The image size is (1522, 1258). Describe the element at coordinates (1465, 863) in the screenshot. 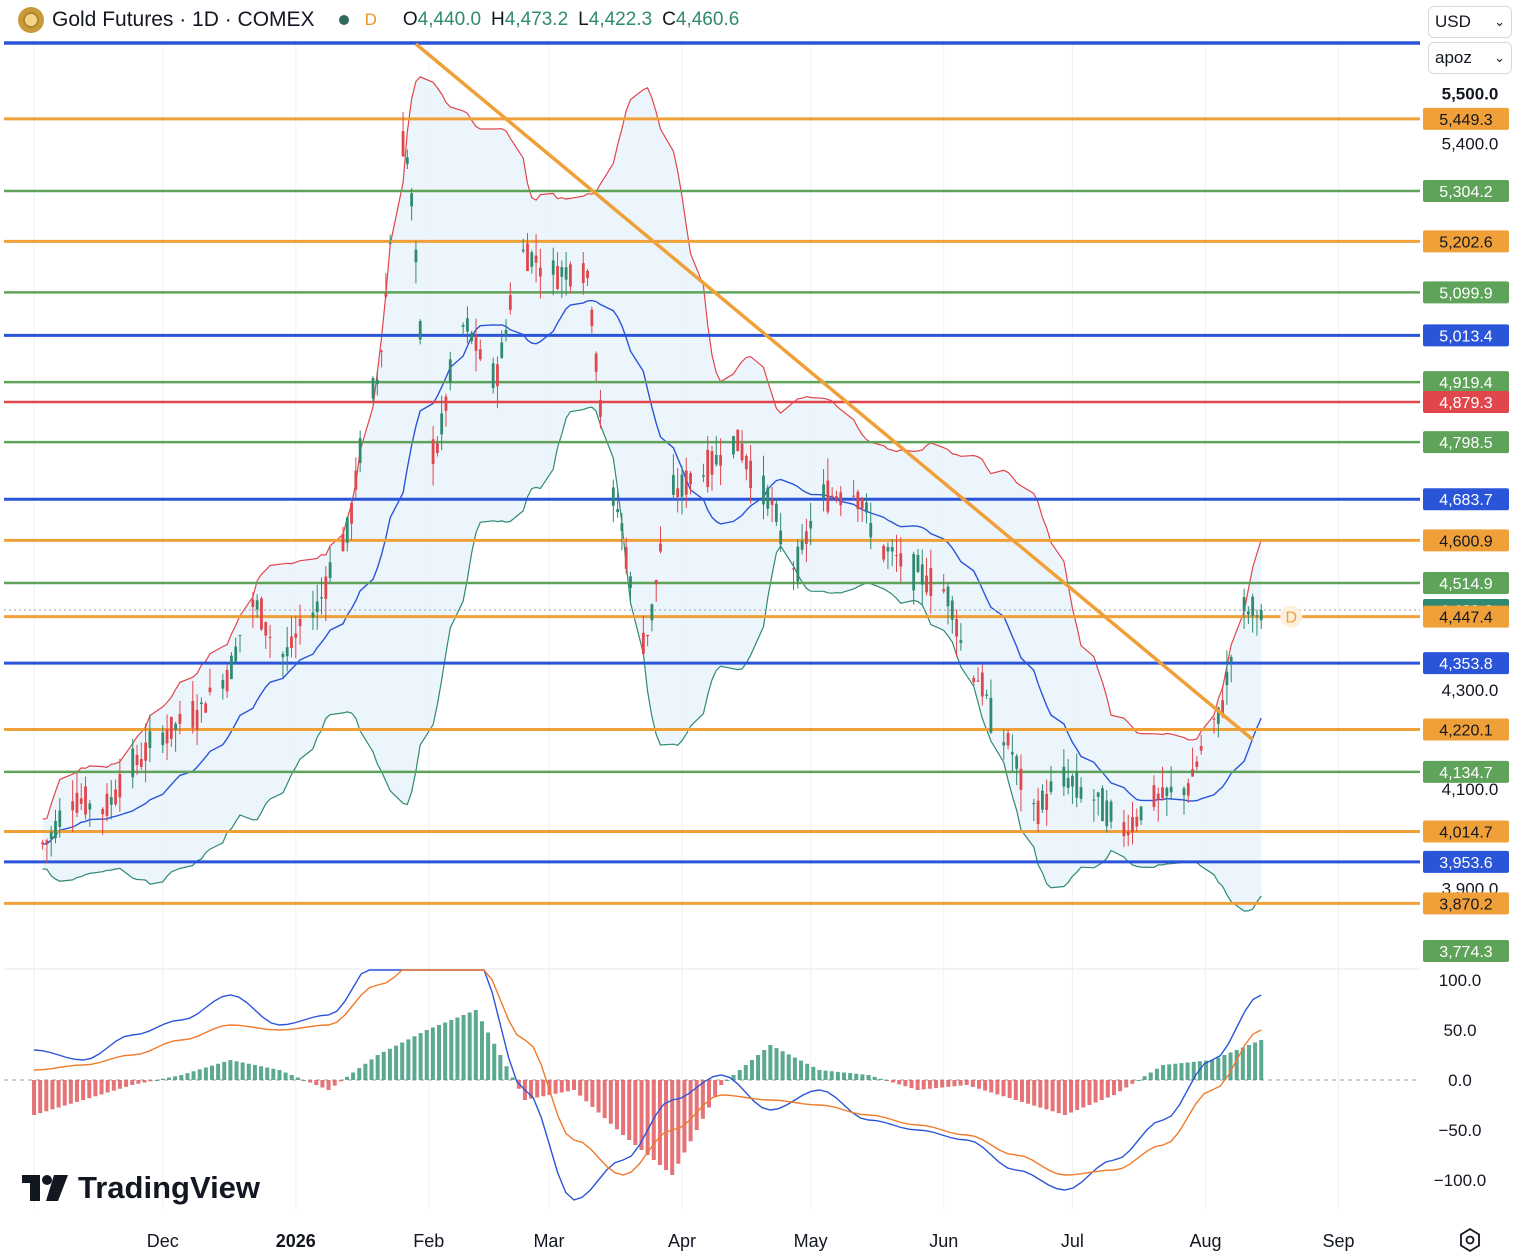

I see `price-label-text: 3,953.6` at that location.